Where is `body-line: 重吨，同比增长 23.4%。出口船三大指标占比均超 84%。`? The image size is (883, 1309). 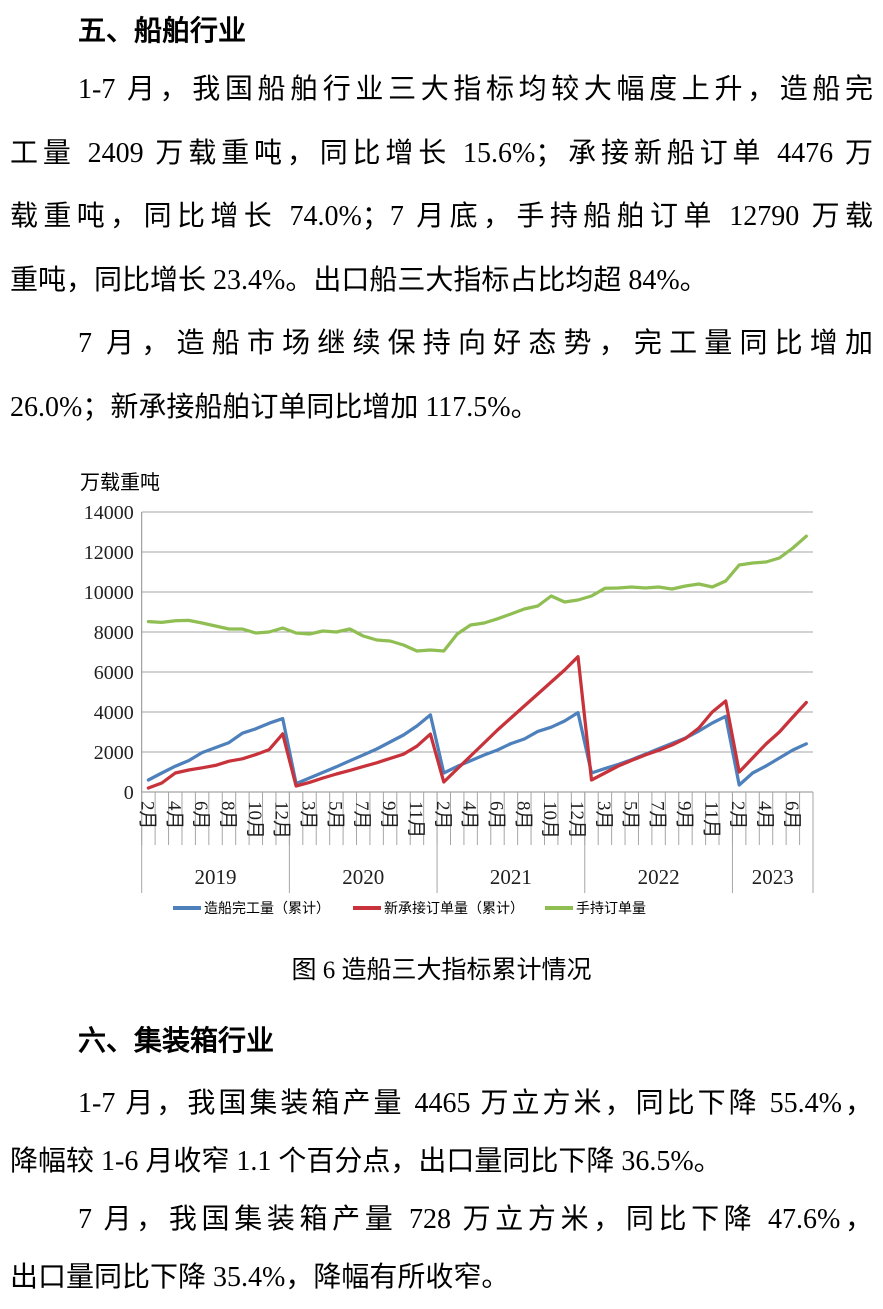 body-line: 重吨，同比增长 23.4%。出口船三大指标占比均超 84%。 is located at coordinates (359, 280).